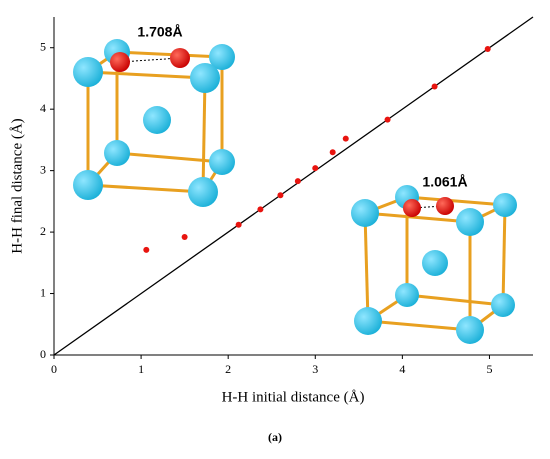  I want to click on x-tick-label: 5, so click(489, 369).